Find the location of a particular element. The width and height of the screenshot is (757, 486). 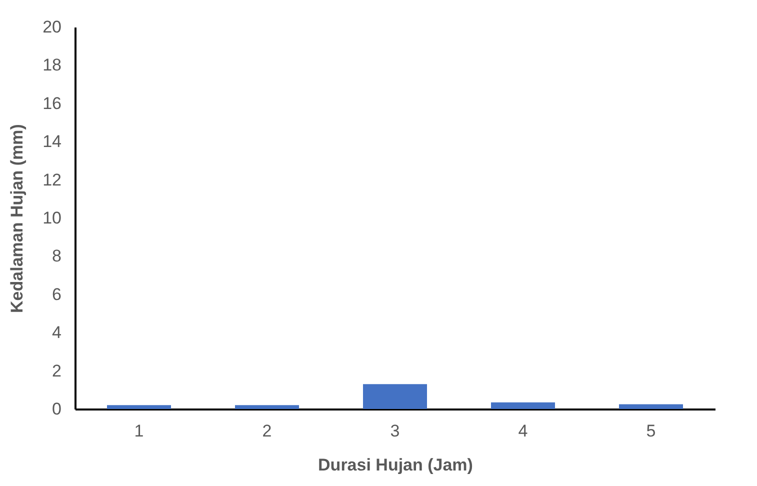

x-tick-label: 5 is located at coordinates (651, 431).